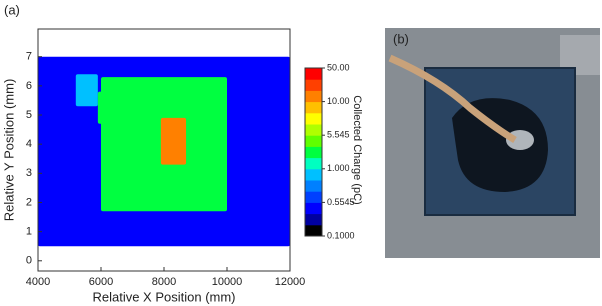 The width and height of the screenshot is (602, 306). What do you see at coordinates (227, 282) in the screenshot?
I see `x-tick-label: 10000` at bounding box center [227, 282].